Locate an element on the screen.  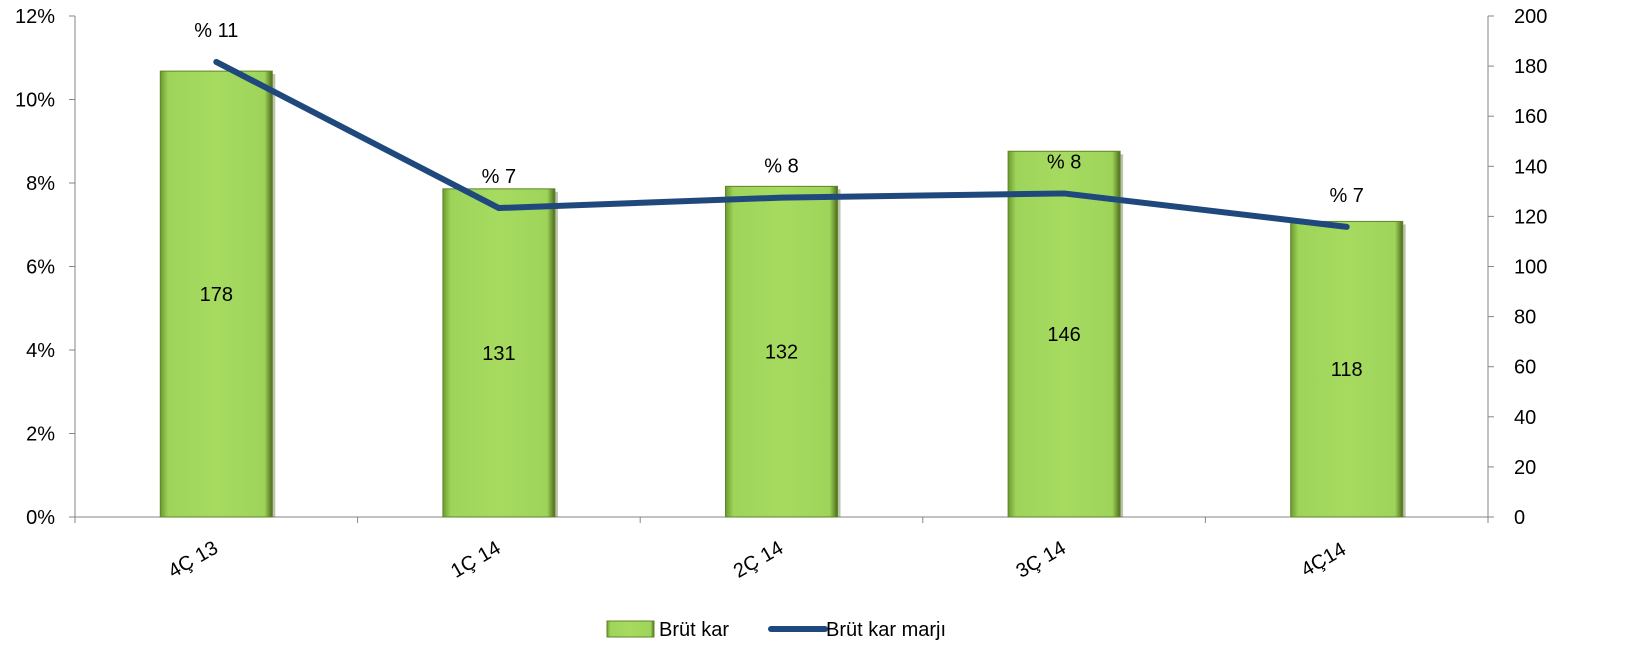
legend-bar-swatch is located at coordinates (630, 629).